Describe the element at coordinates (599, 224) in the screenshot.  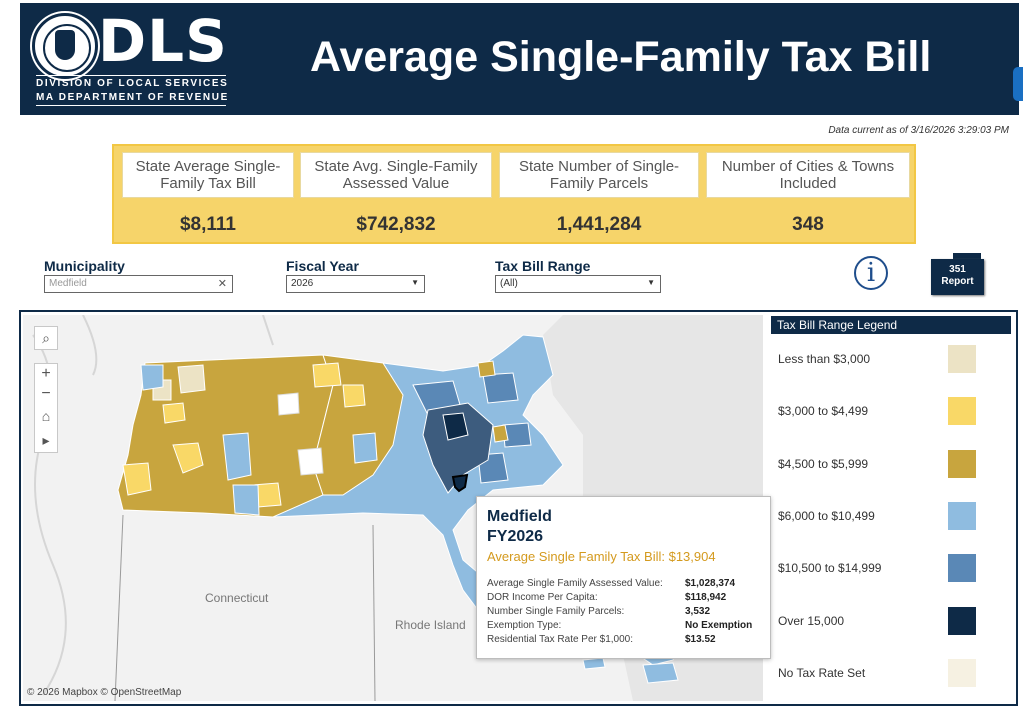
I see `kpi-value-parcels: 1,441,284` at that location.